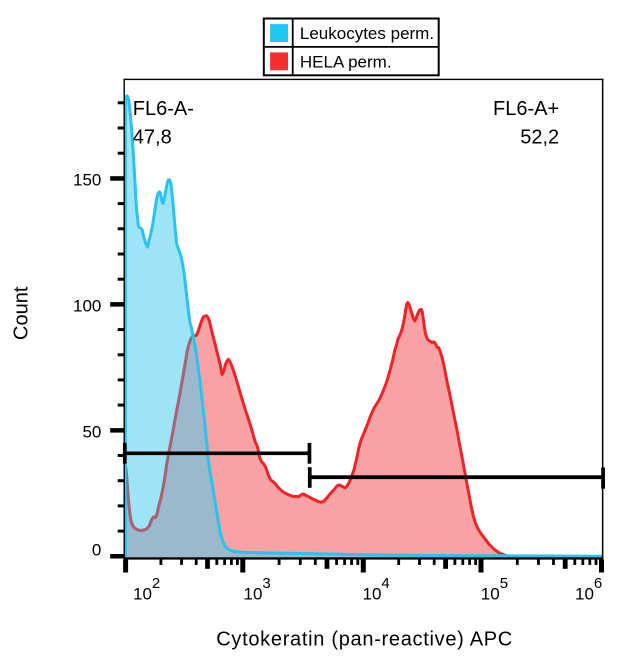 The image size is (621, 663). What do you see at coordinates (152, 138) in the screenshot?
I see `svg-text: 47,8` at bounding box center [152, 138].